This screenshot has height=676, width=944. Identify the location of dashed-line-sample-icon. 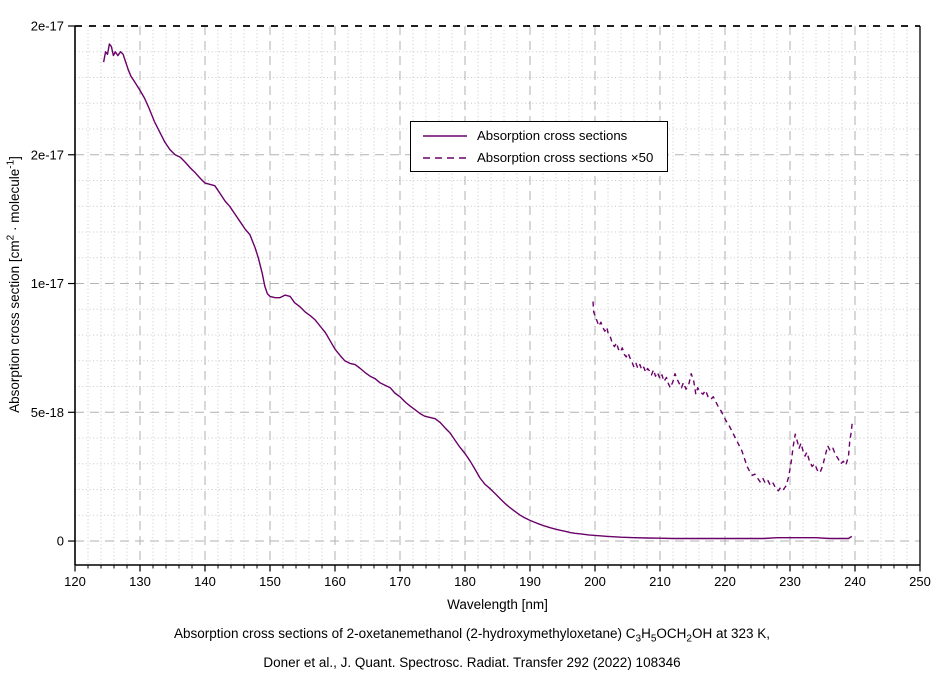
(445, 157).